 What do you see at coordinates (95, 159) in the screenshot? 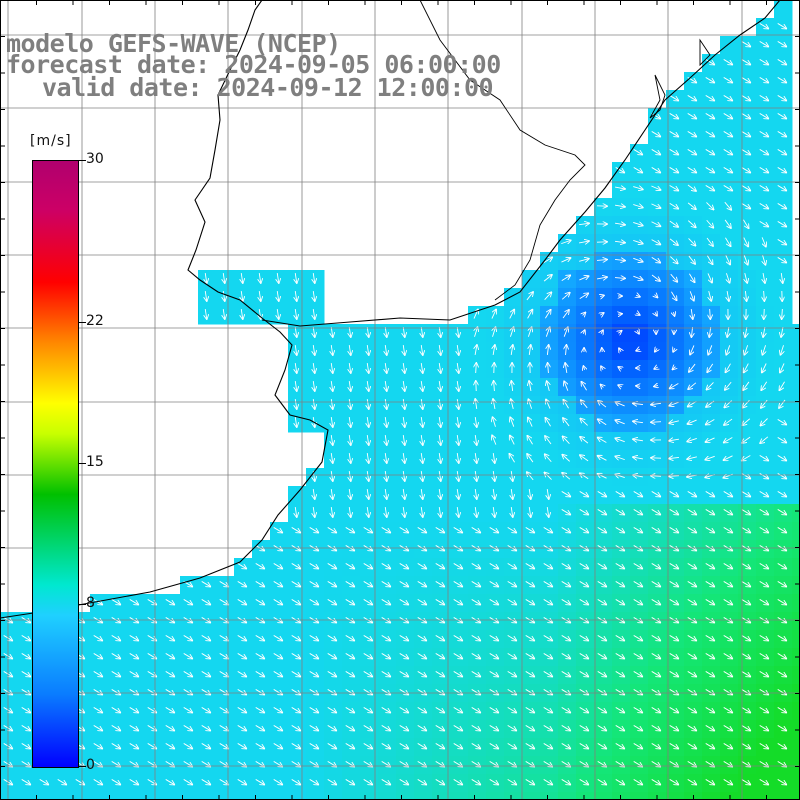
I see `colorbar-tick-label: 30` at bounding box center [95, 159].